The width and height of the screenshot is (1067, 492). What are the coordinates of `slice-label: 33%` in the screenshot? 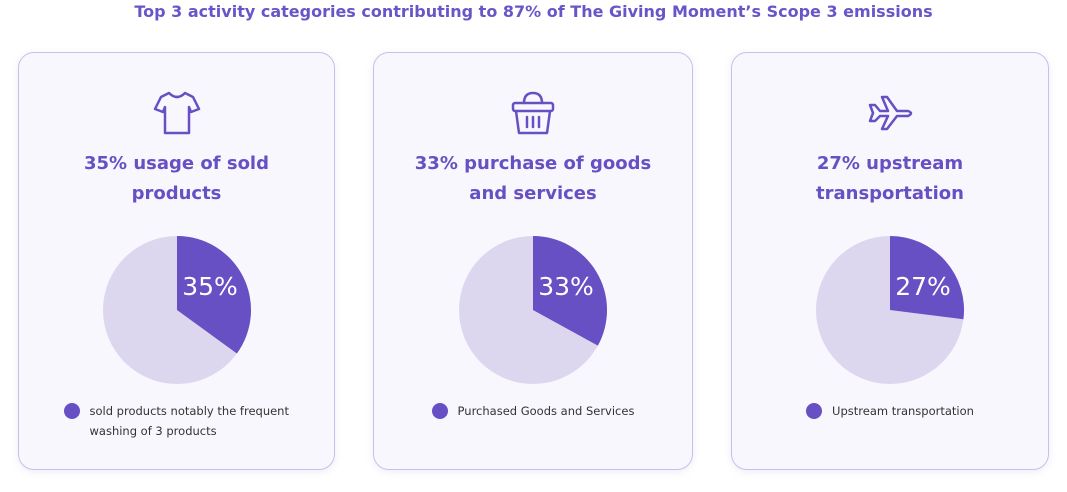 It's located at (566, 286).